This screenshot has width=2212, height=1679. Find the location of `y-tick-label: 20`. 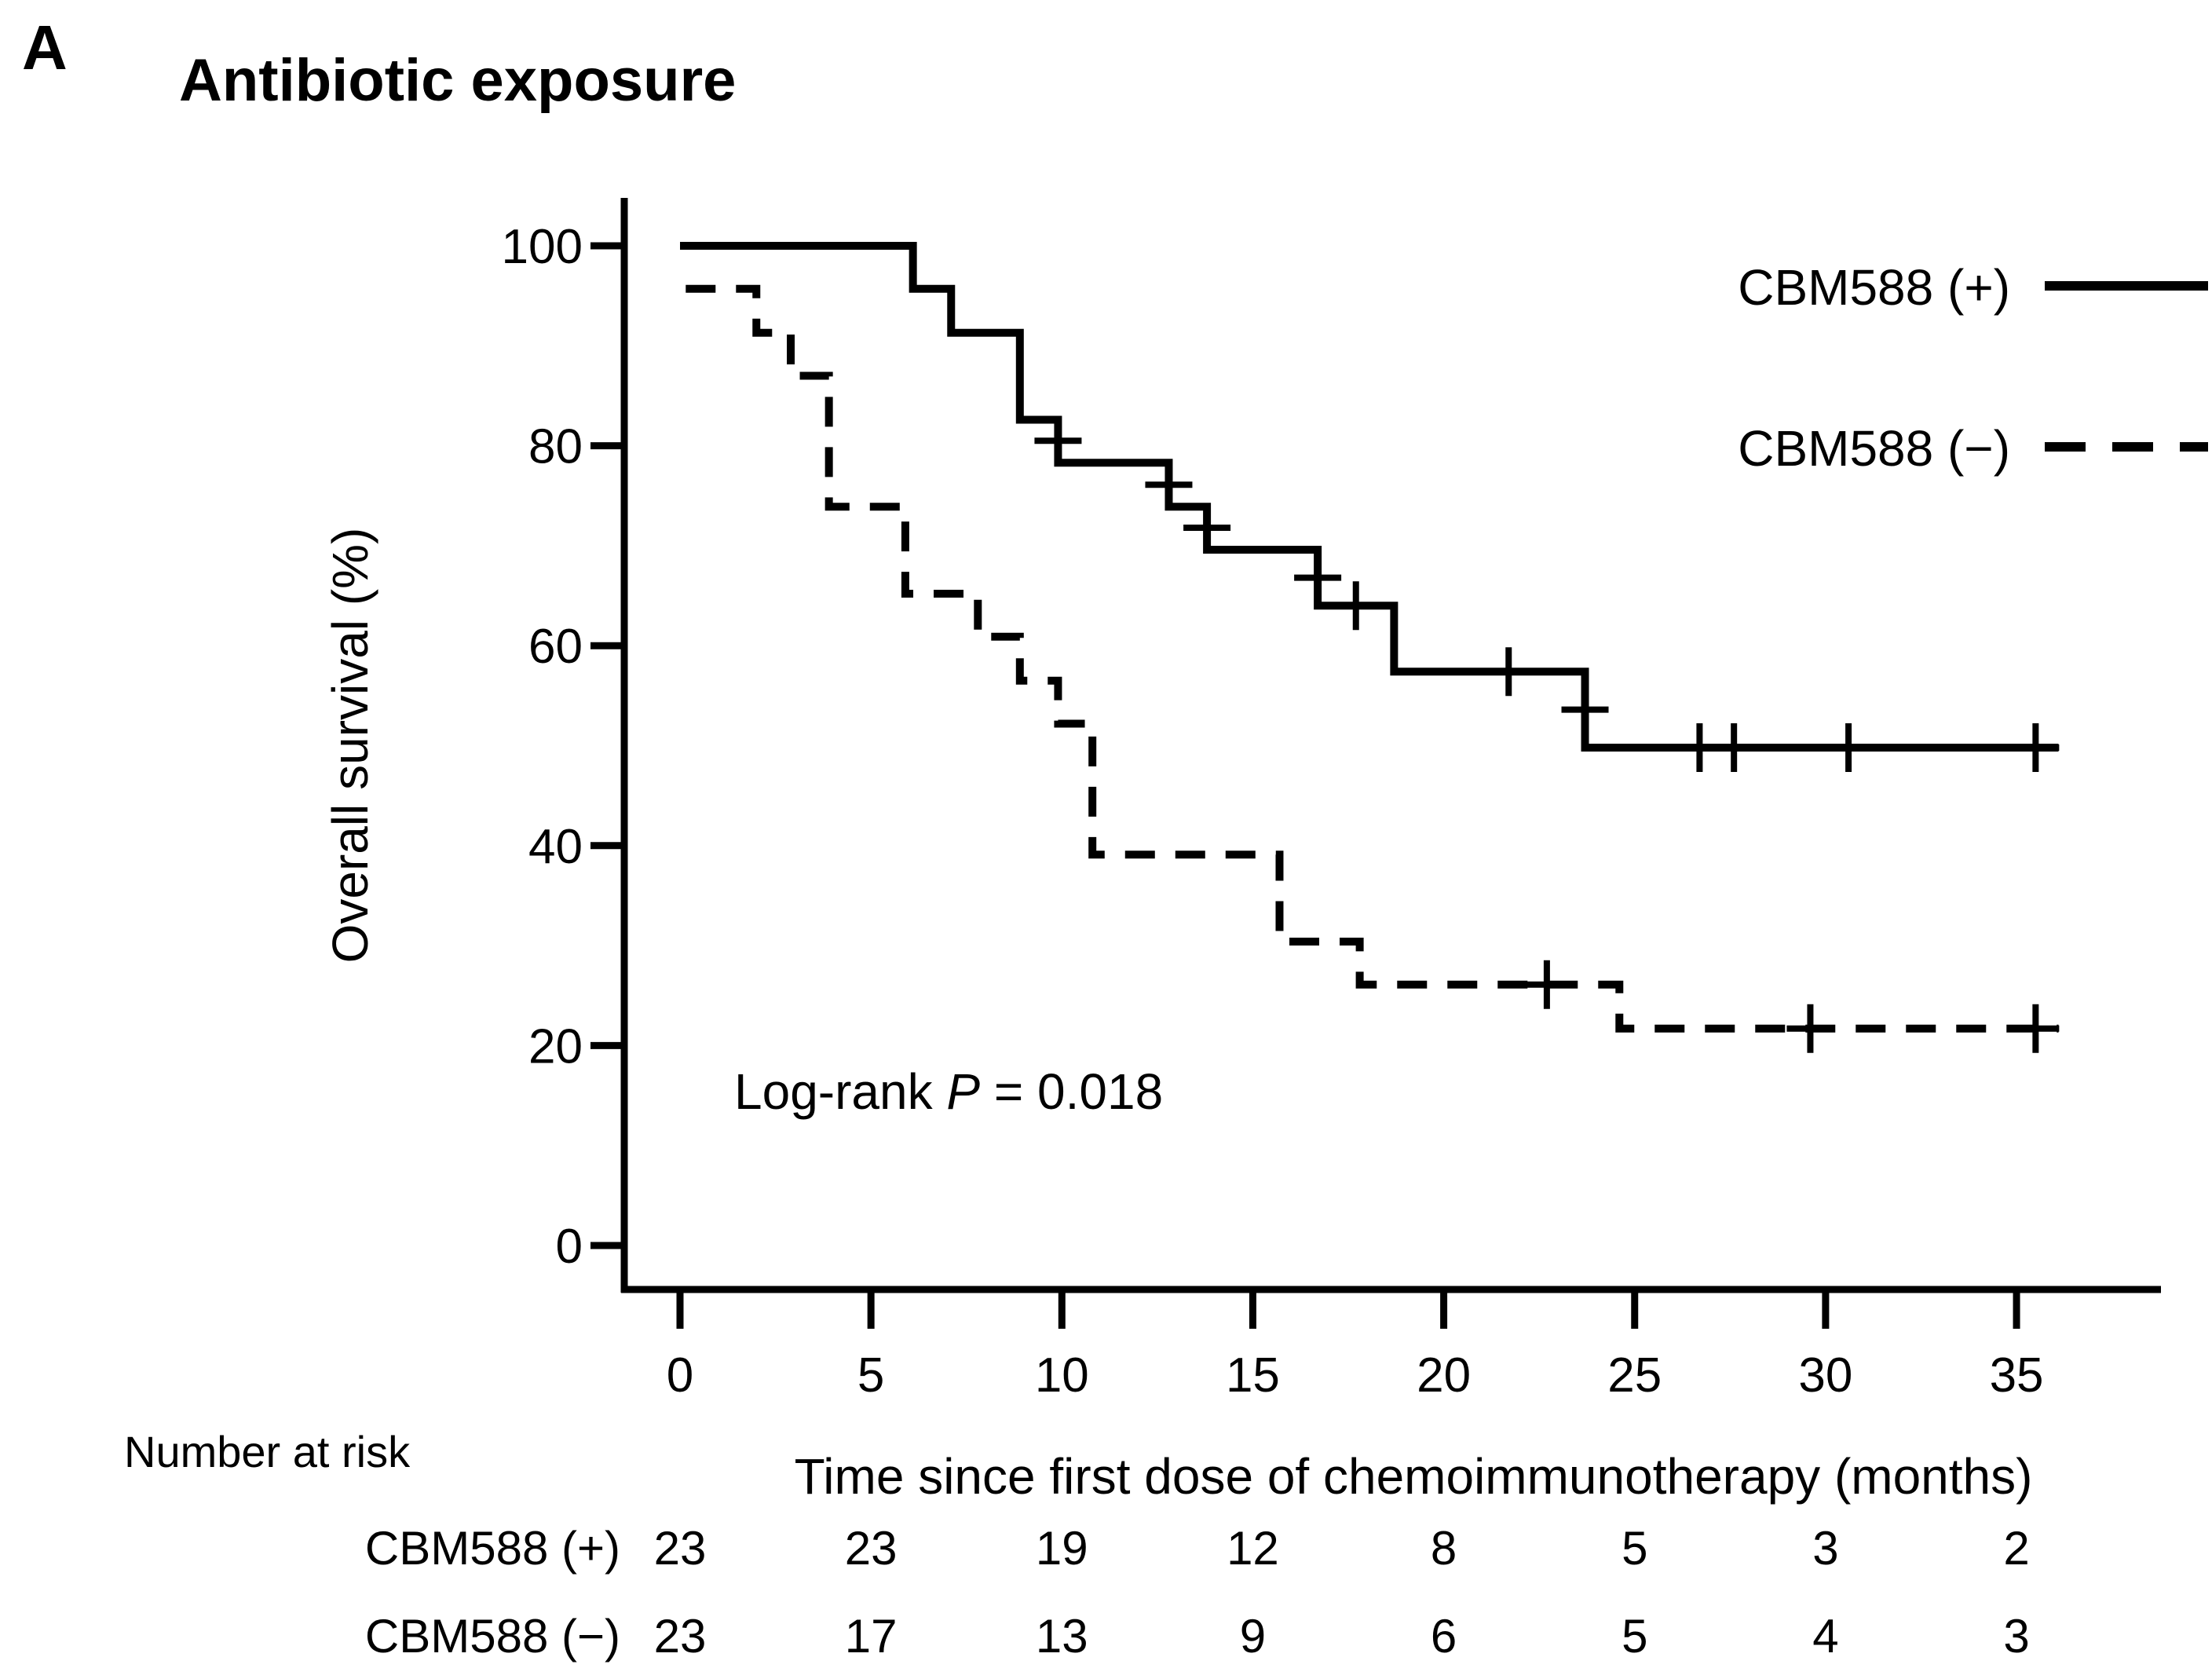

y-tick-label: 20 is located at coordinates (555, 1046).